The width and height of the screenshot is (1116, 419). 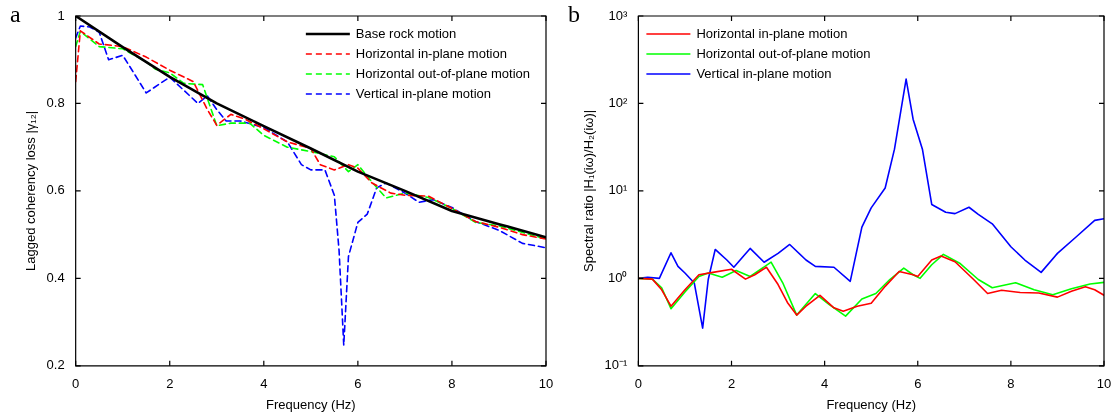 What do you see at coordinates (617, 277) in the screenshot?
I see `y-tick-label: 10⁰` at bounding box center [617, 277].